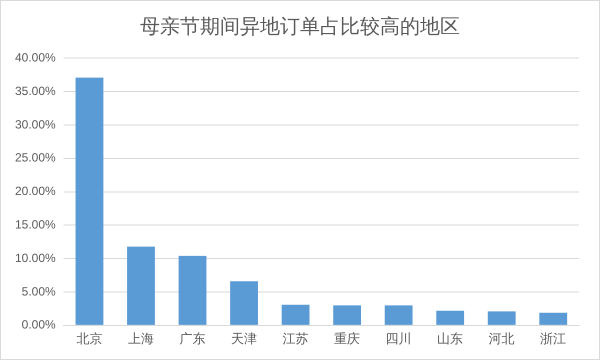 The image size is (600, 360). I want to click on x-tick-label: 浙江, so click(553, 338).